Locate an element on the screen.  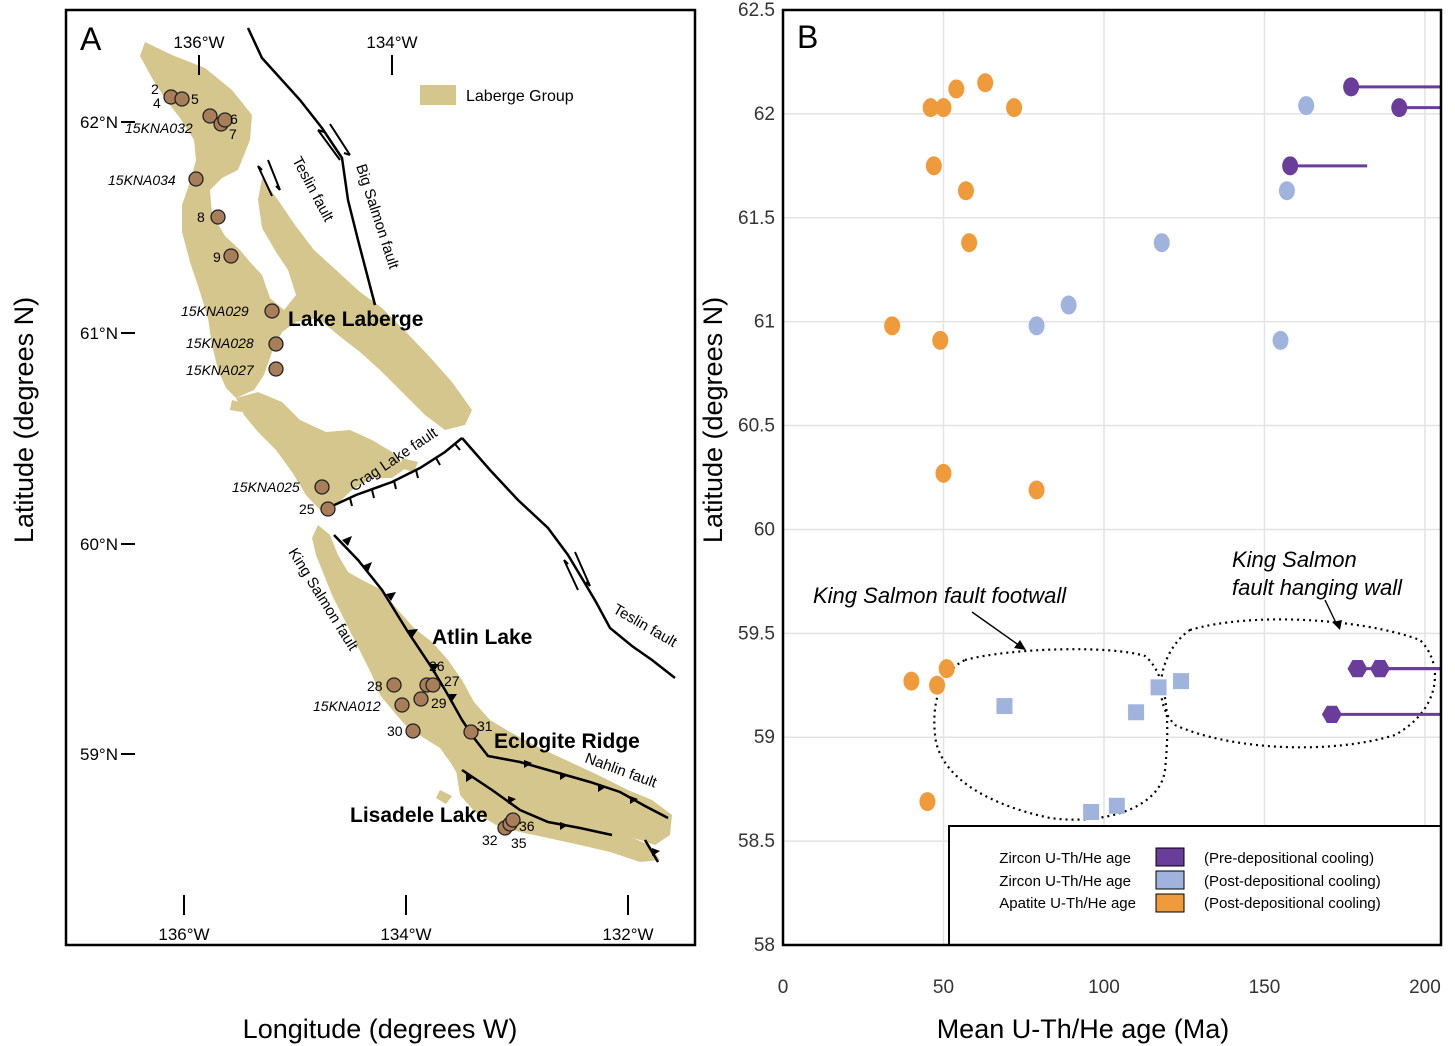
sample-label: 29 is located at coordinates (439, 703).